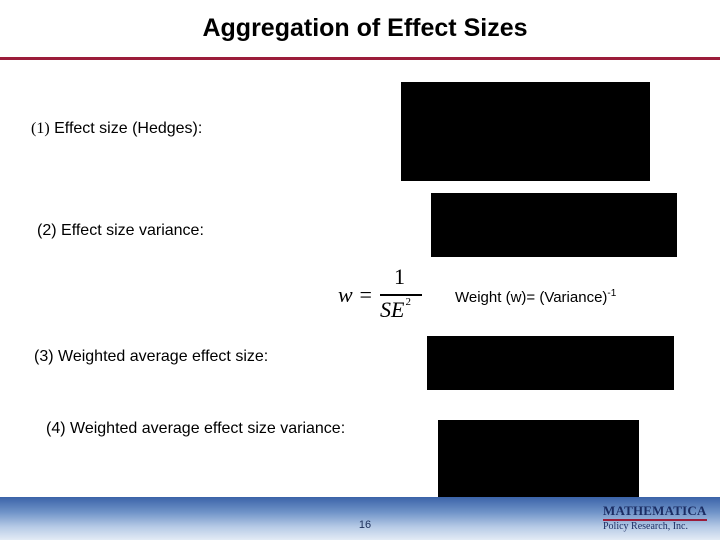 This screenshot has width=720, height=540. What do you see at coordinates (655, 510) in the screenshot?
I see `logo-wordmark: MATHEMATICA` at bounding box center [655, 510].